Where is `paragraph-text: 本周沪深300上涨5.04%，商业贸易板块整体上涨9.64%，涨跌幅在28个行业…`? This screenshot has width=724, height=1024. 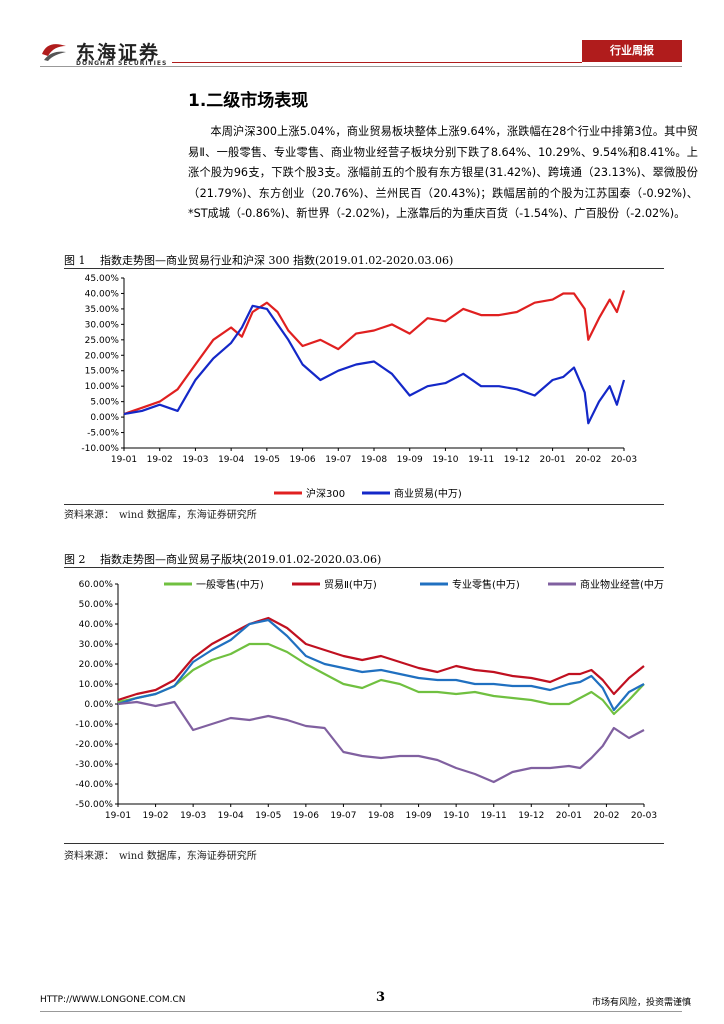
paragraph-text: 本周沪深300上涨5.04%，商业贸易板块整体上涨9.64%，涨跌幅在28个行业… is located at coordinates (443, 172).